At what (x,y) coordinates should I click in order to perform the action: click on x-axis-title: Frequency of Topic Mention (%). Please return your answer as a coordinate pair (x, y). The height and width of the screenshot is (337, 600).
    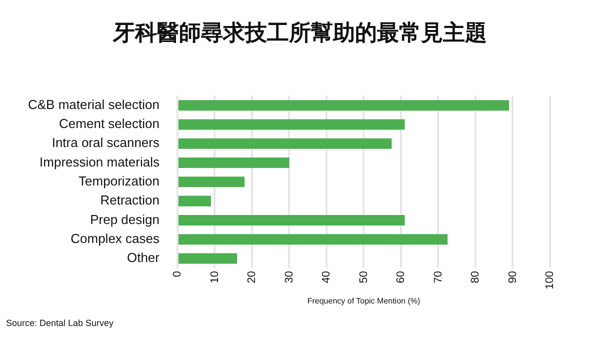
    Looking at the image, I should click on (363, 301).